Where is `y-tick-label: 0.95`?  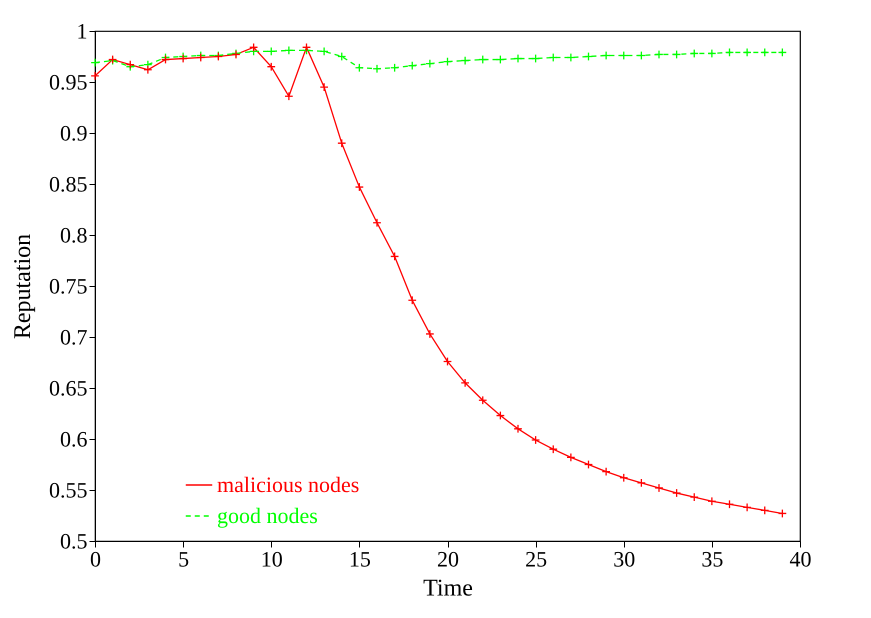
y-tick-label: 0.95 is located at coordinates (68, 82).